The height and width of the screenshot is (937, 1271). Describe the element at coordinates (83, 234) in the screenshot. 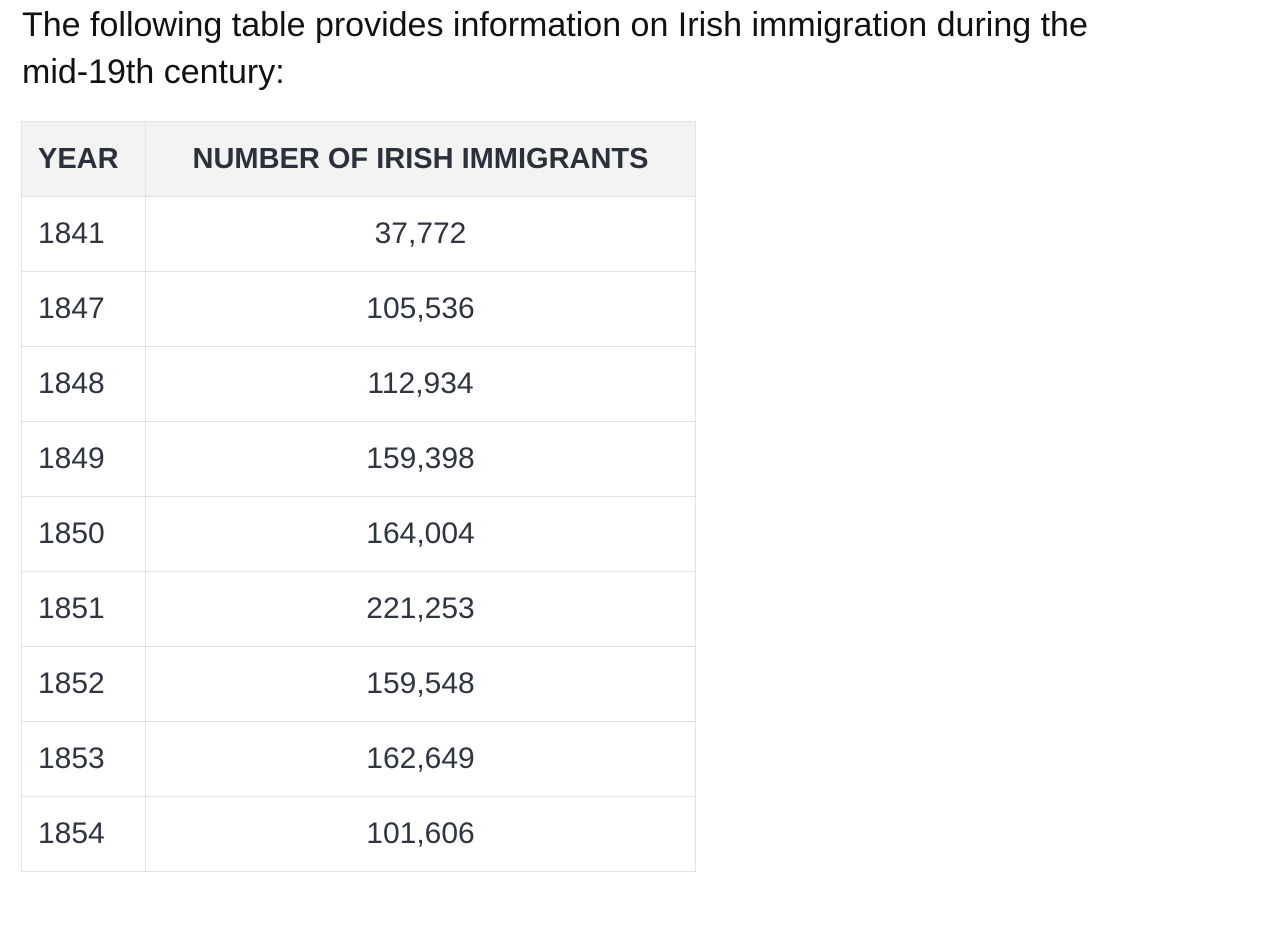

I see `year-cell: 1841` at that location.